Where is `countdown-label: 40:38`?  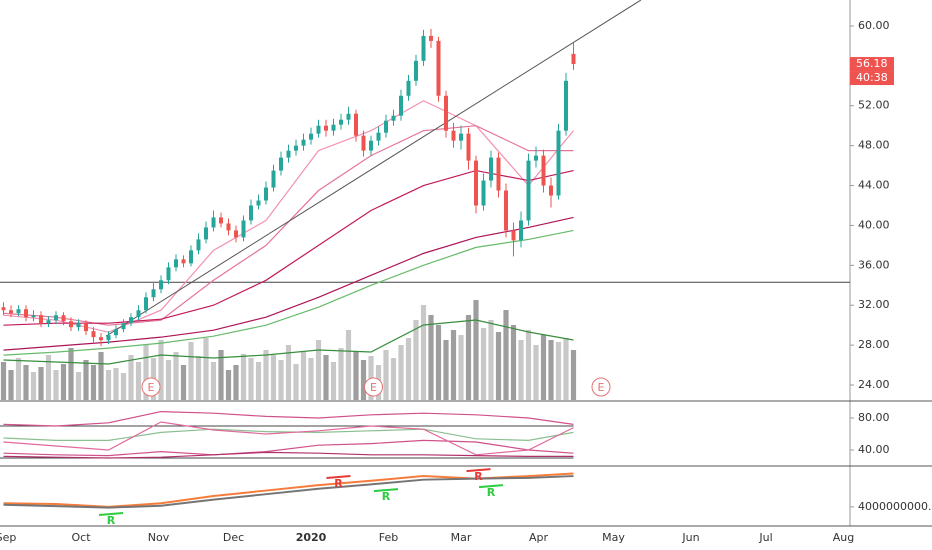 countdown-label: 40:38 is located at coordinates (872, 77).